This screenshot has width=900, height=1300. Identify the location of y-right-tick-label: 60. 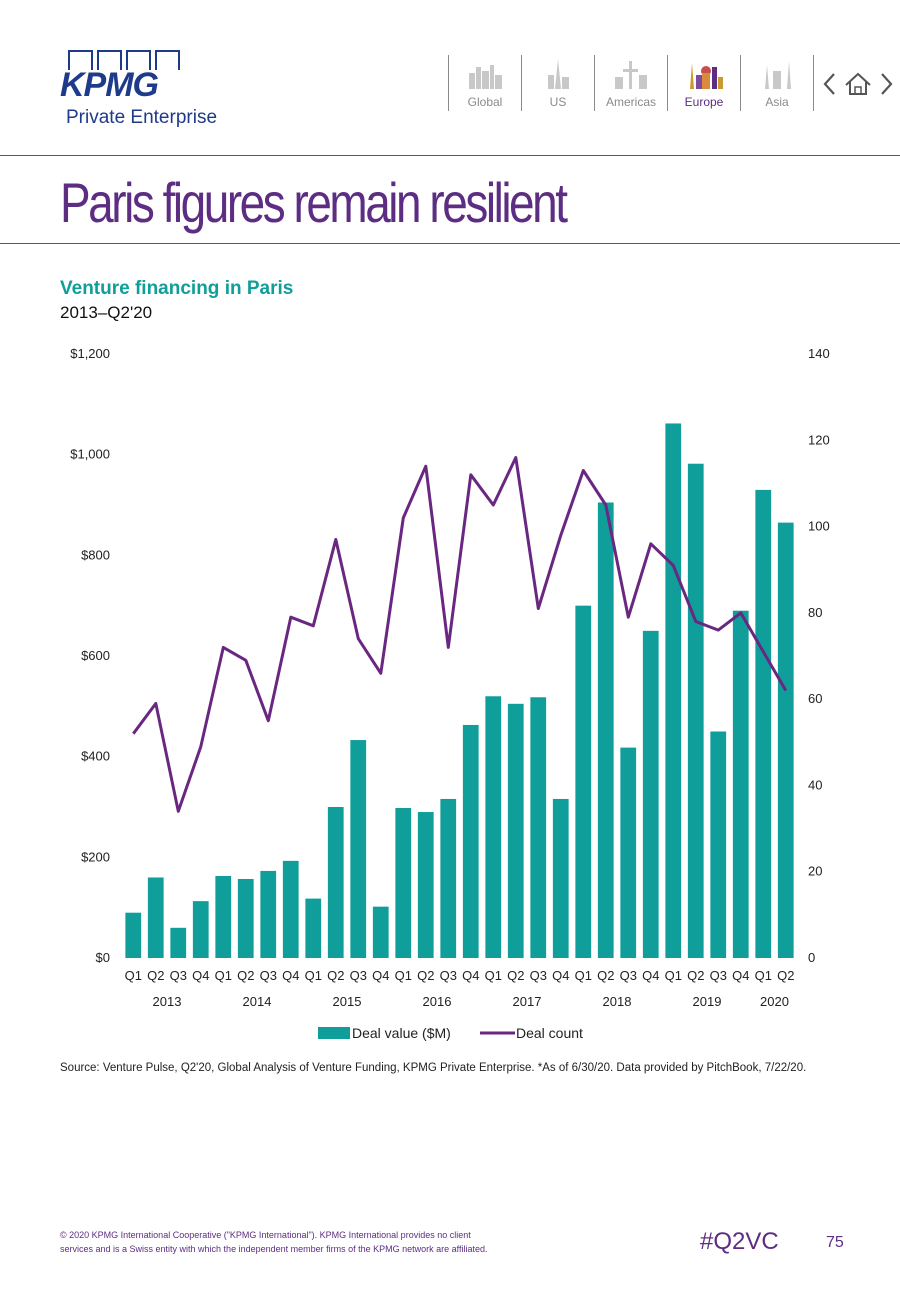
(815, 698).